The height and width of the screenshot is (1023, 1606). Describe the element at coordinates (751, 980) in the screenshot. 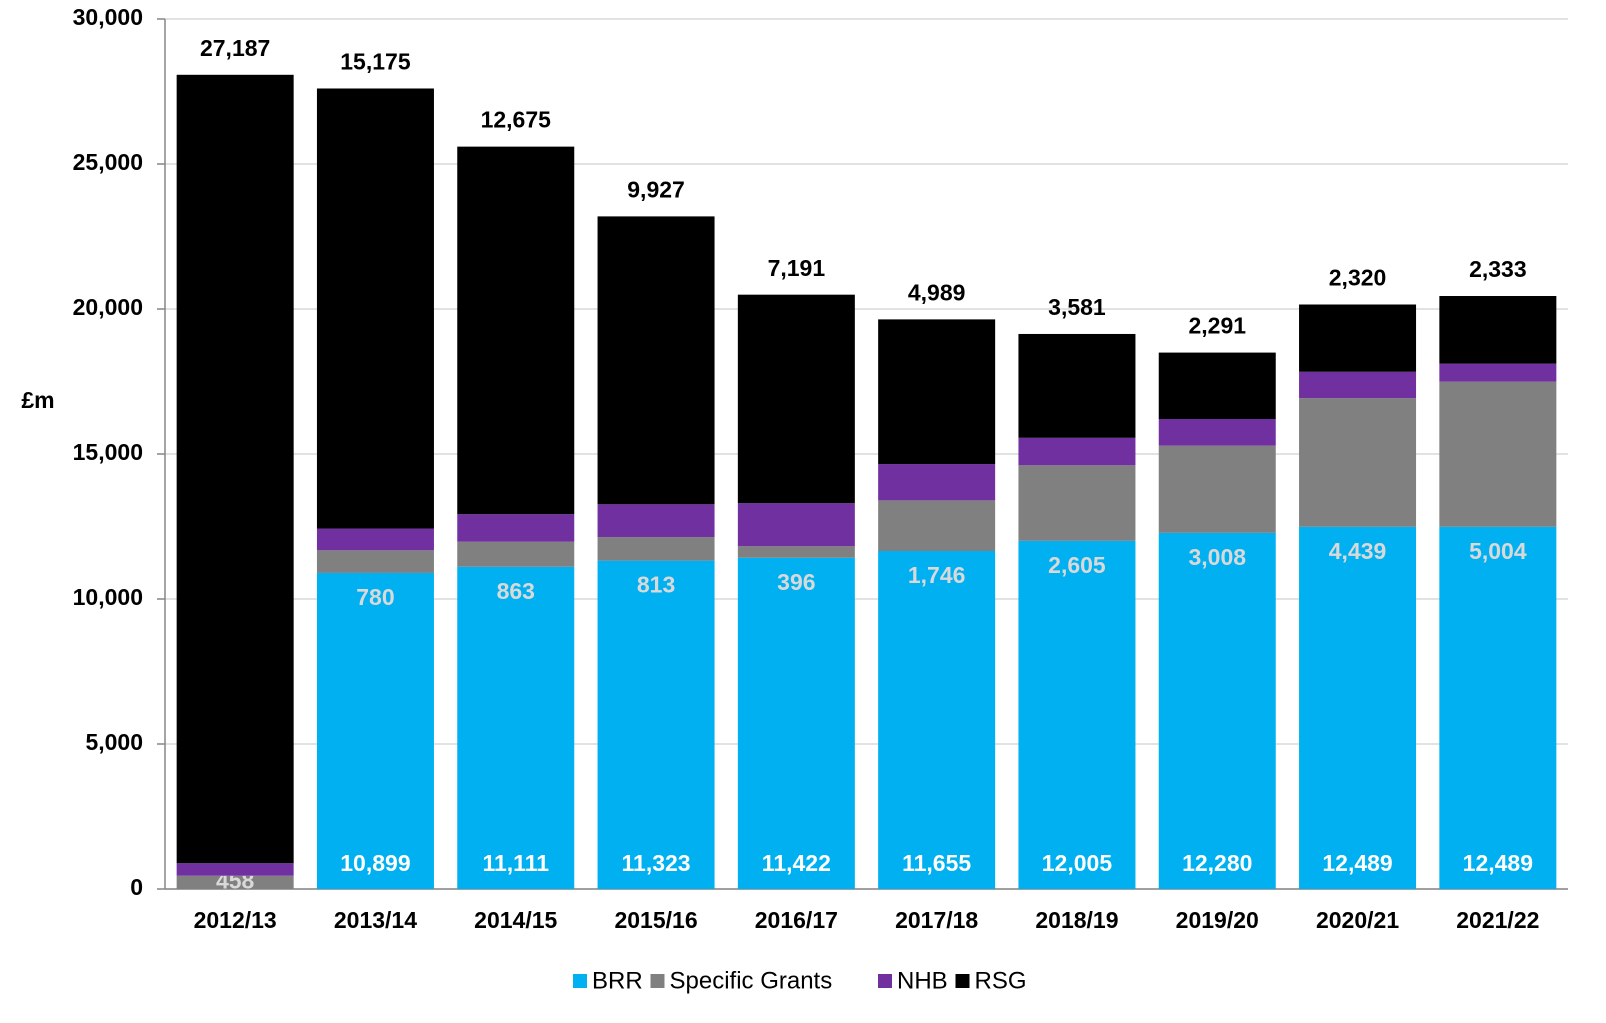

I see `legend-label: Specific Grants` at that location.